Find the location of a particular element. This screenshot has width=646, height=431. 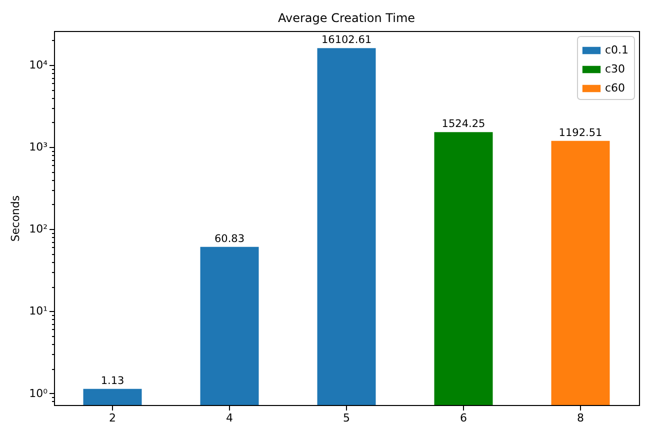

data-label: 1192.51 is located at coordinates (580, 132).